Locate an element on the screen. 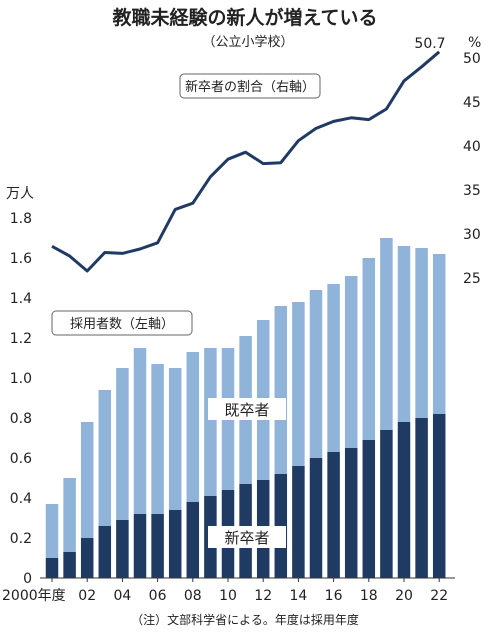 The image size is (491, 632). x-tick-label: 12 is located at coordinates (263, 596).